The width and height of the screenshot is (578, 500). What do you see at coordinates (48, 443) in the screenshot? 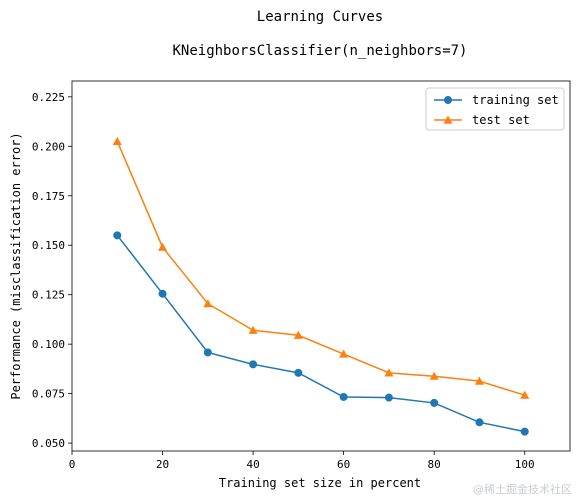
I see `y-tick-label: 0.050` at bounding box center [48, 443].